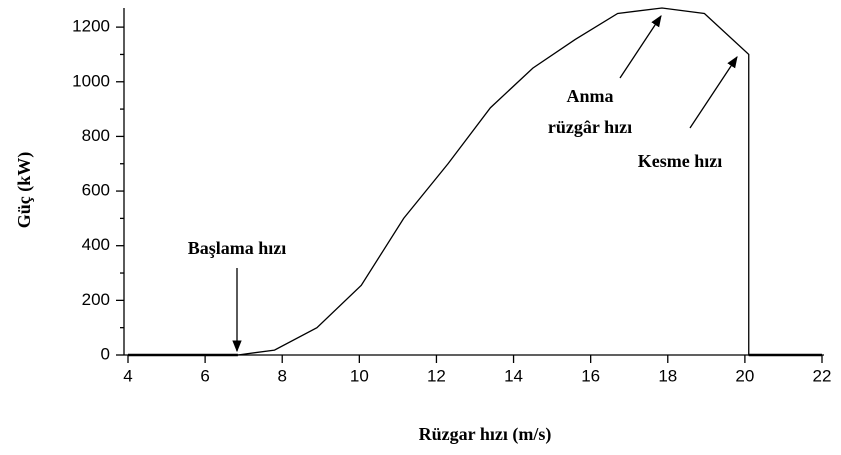 This screenshot has height=455, width=841. I want to click on x-tick-label: 16, so click(590, 375).